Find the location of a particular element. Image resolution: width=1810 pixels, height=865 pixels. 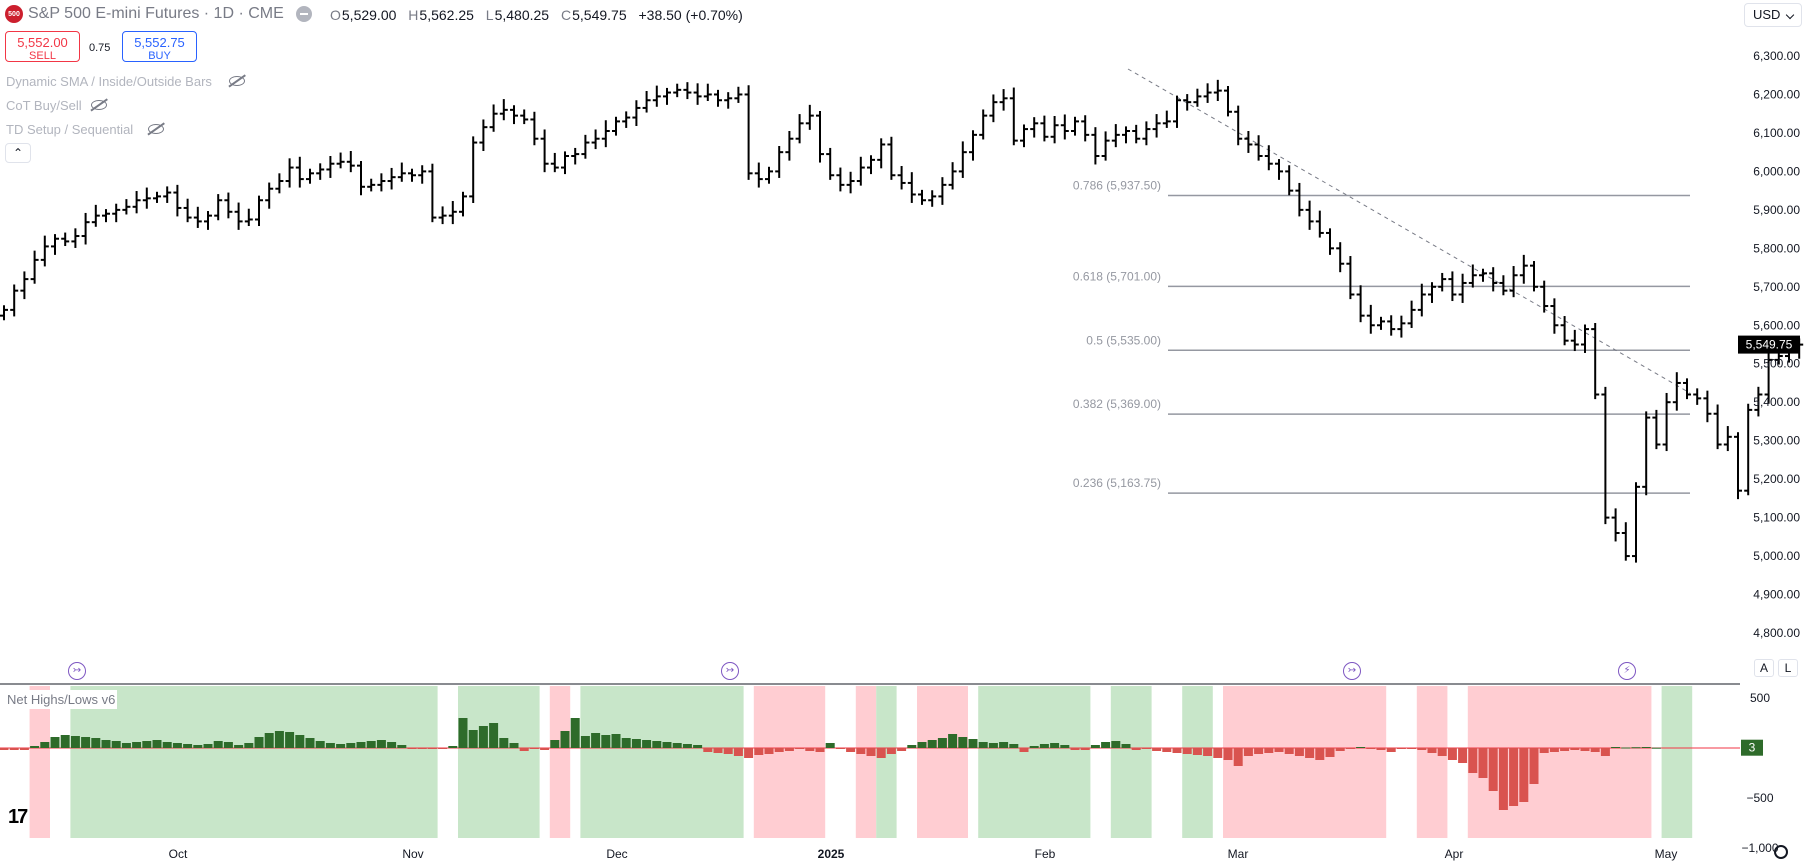

price-tick-label: 4,900.00 is located at coordinates (1776, 595).